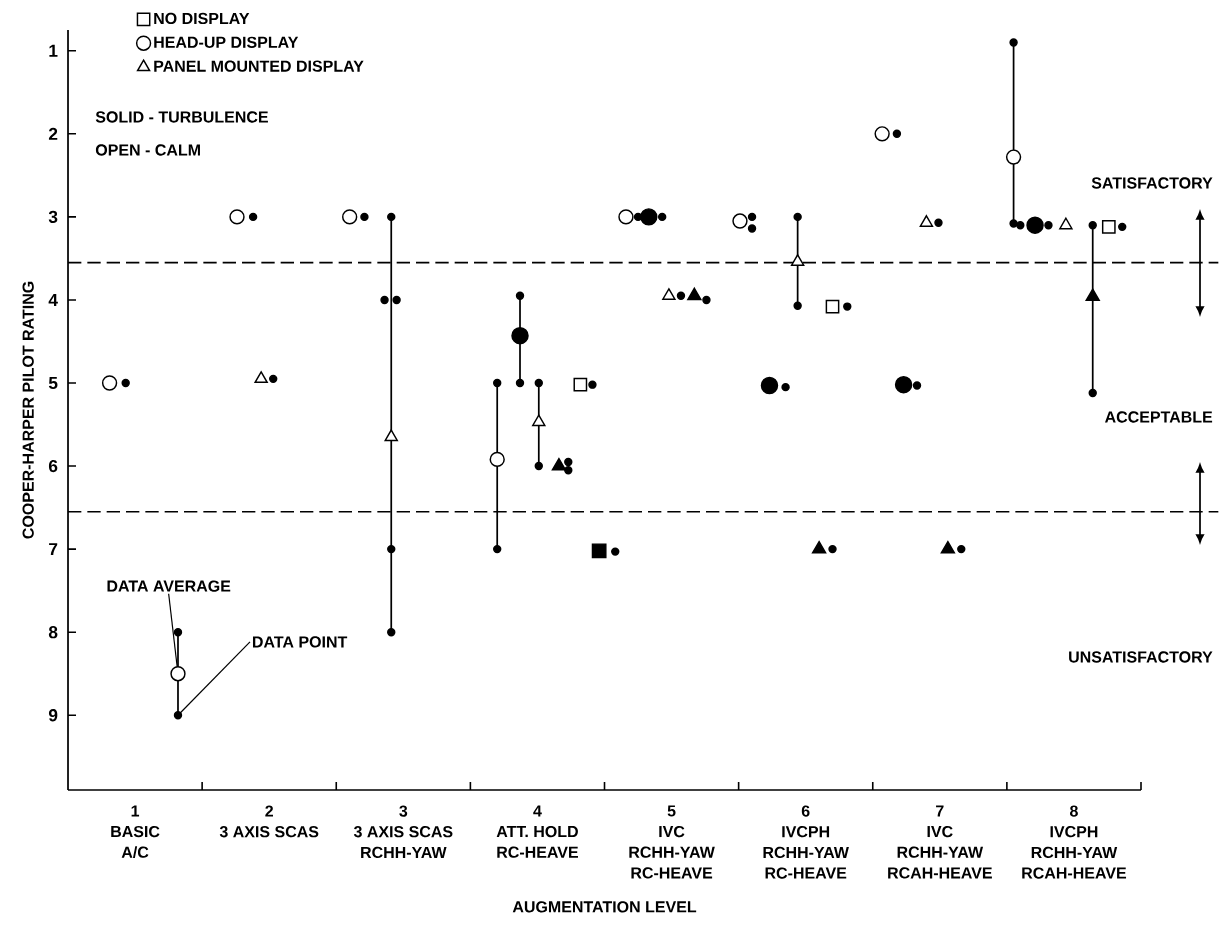 The width and height of the screenshot is (1221, 946). What do you see at coordinates (53, 133) in the screenshot?
I see `y-tick-label: 2` at bounding box center [53, 133].